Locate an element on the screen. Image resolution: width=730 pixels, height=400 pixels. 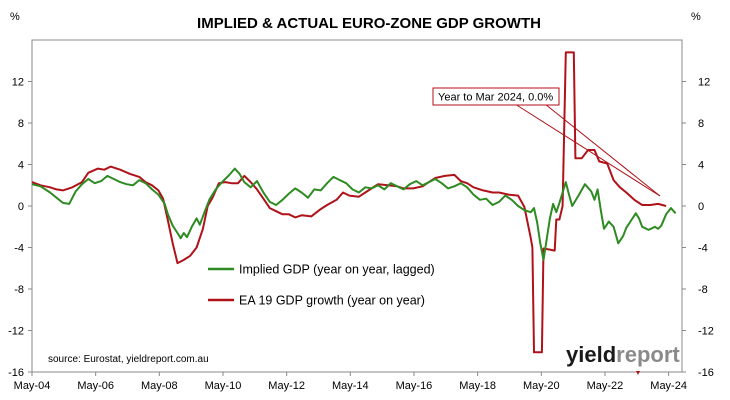
right-axis-unit: % is located at coordinates (696, 17).